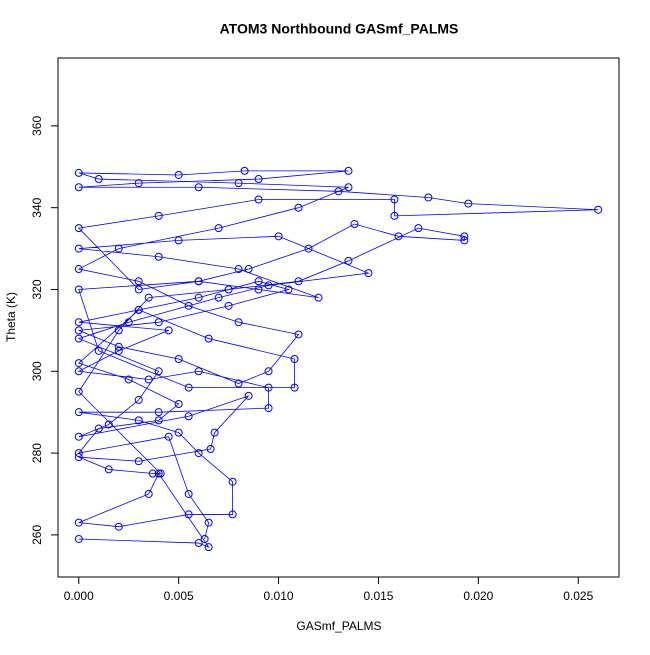 The width and height of the screenshot is (650, 655). What do you see at coordinates (37, 289) in the screenshot?
I see `y-tick-label: 320` at bounding box center [37, 289].